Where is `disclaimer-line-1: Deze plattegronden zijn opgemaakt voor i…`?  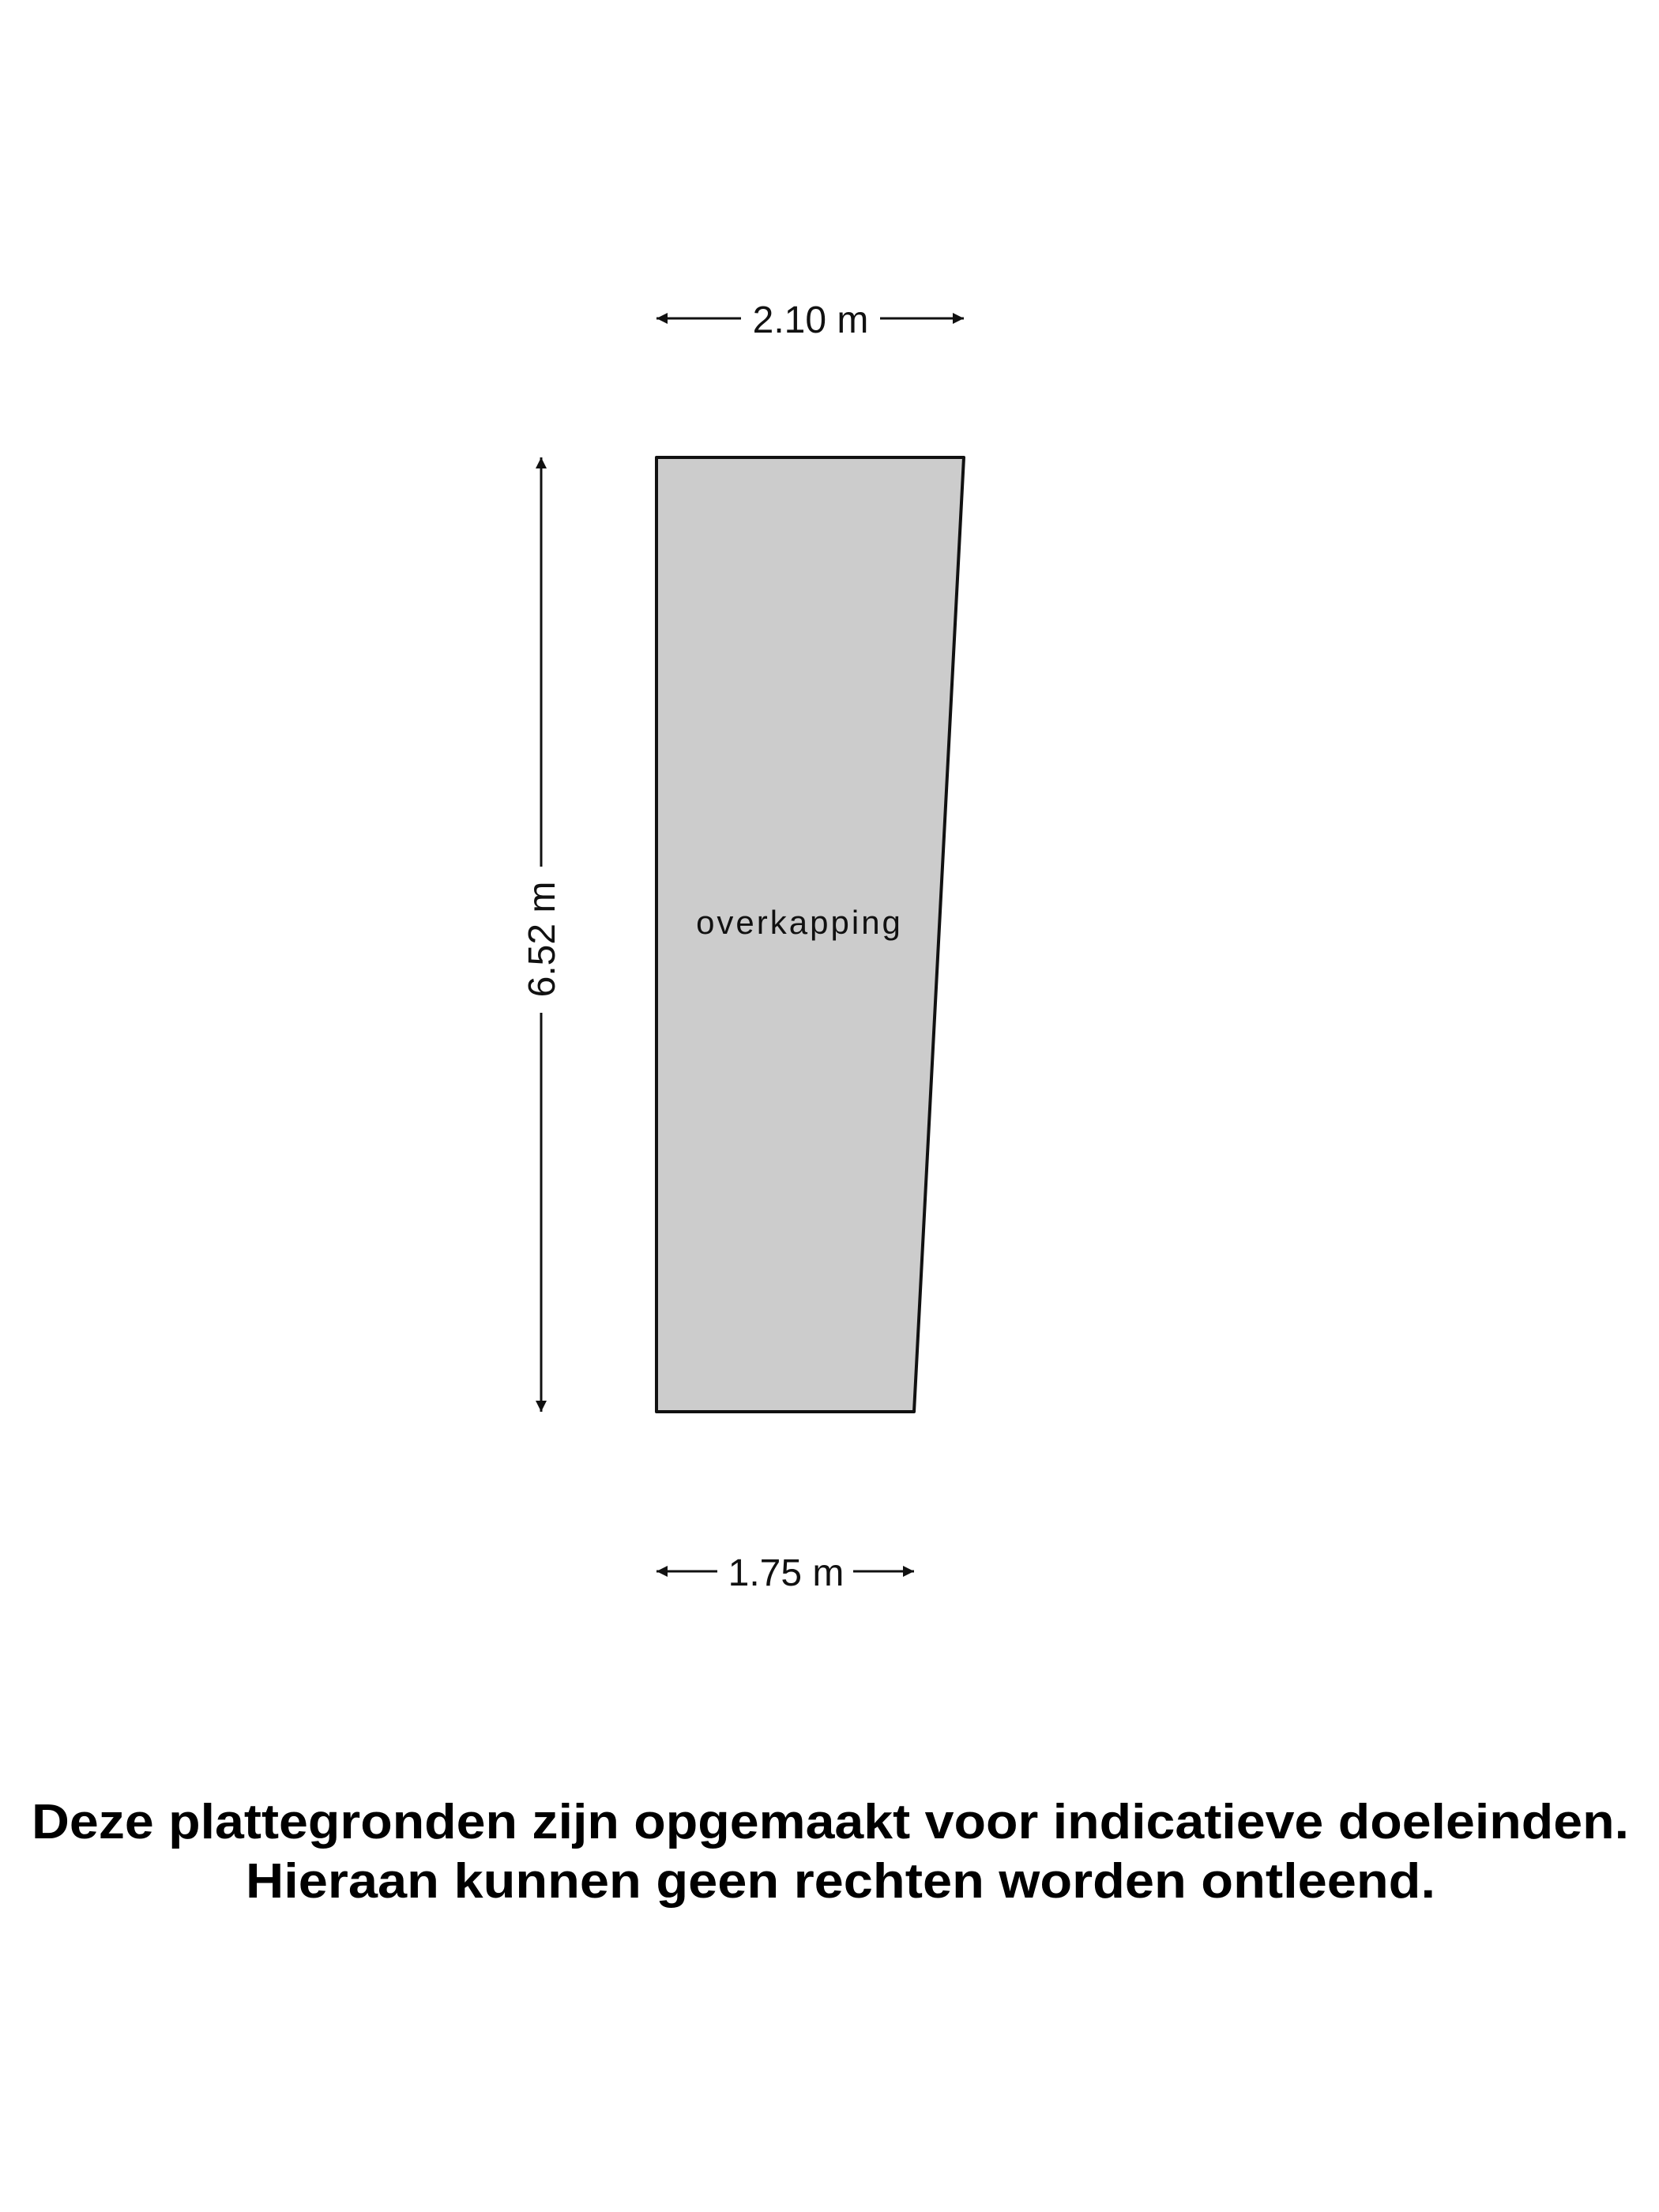
disclaimer-line-1: Deze plattegronden zijn opgemaakt voor i… is located at coordinates (830, 1822).